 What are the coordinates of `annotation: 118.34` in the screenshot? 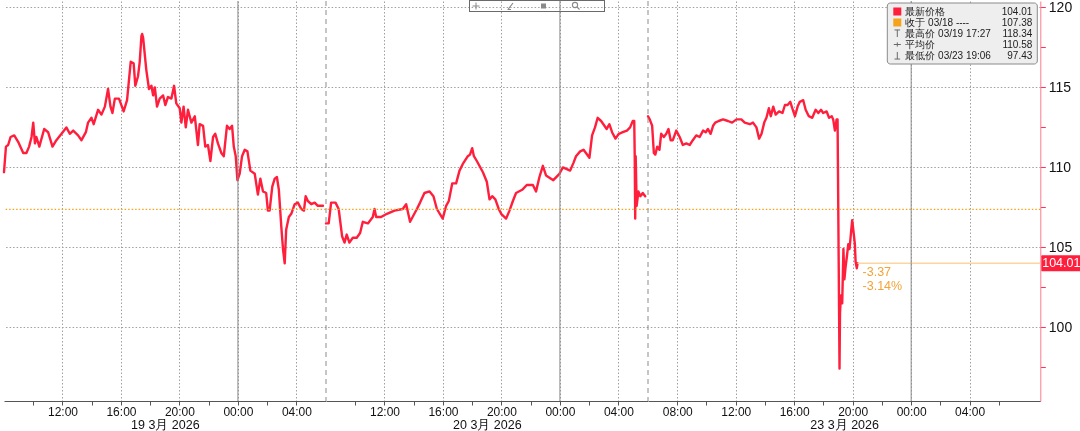 It's located at (1017, 33).